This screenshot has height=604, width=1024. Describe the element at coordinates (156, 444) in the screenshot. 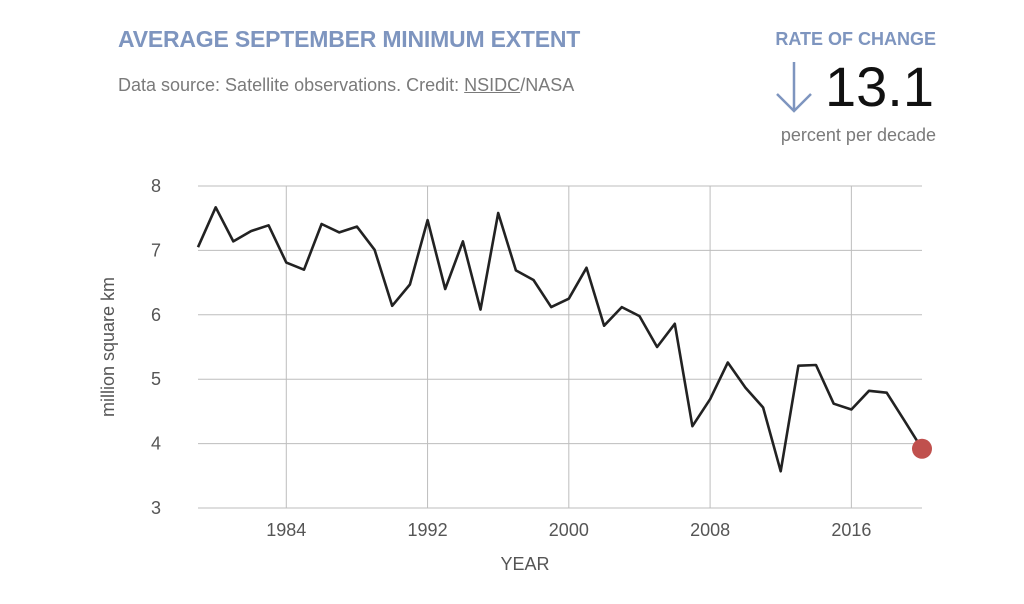

I see `y-tick-label: 4` at that location.